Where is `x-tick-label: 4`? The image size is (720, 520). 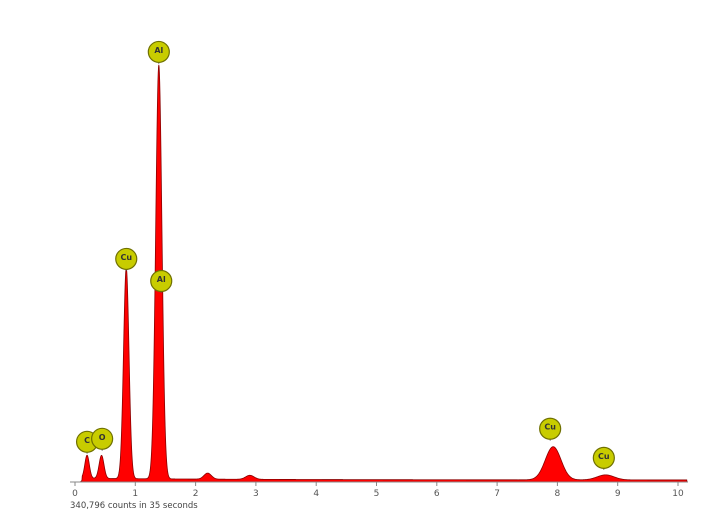
x-tick-label: 4 is located at coordinates (316, 494).